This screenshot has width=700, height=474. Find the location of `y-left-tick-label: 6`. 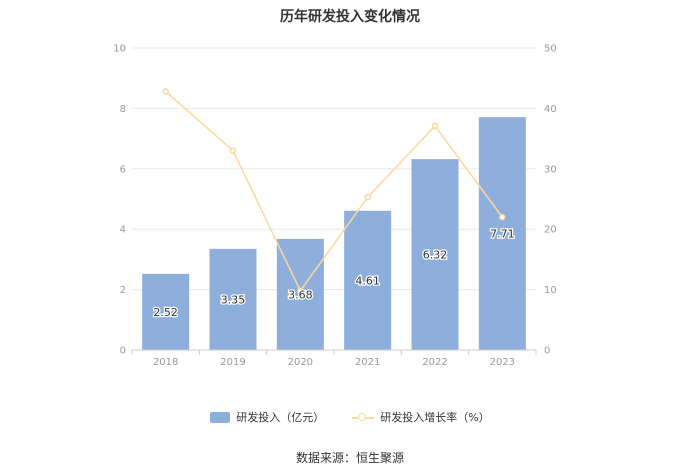

y-left-tick-label: 6 is located at coordinates (123, 169).